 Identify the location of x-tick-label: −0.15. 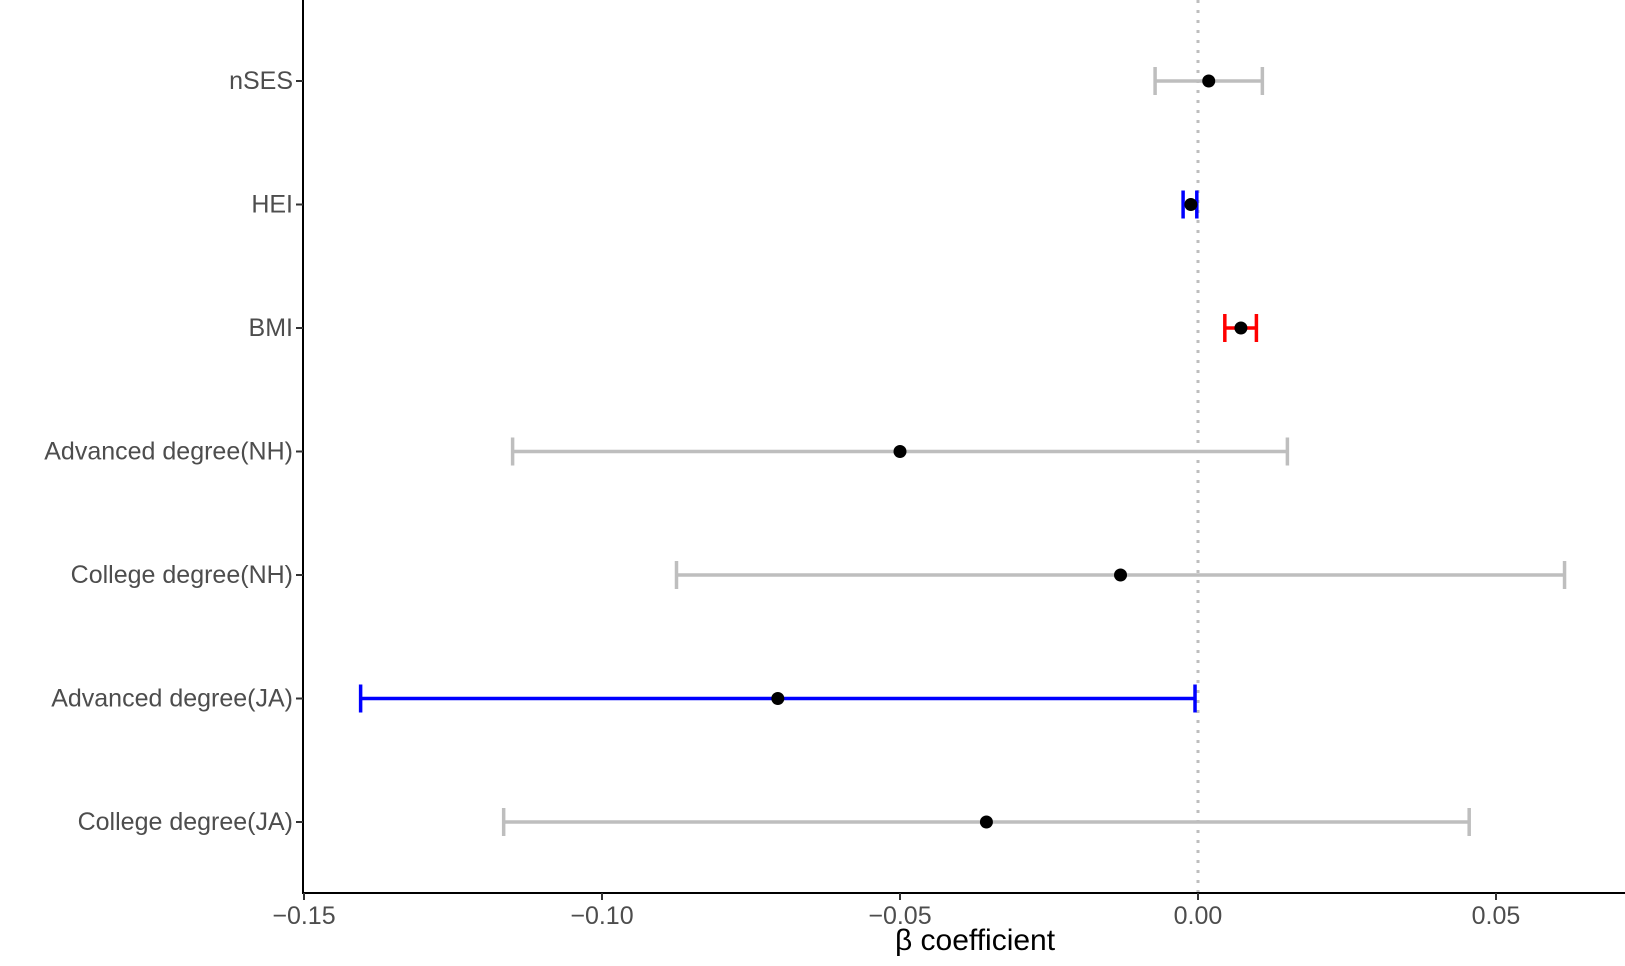
(303, 916).